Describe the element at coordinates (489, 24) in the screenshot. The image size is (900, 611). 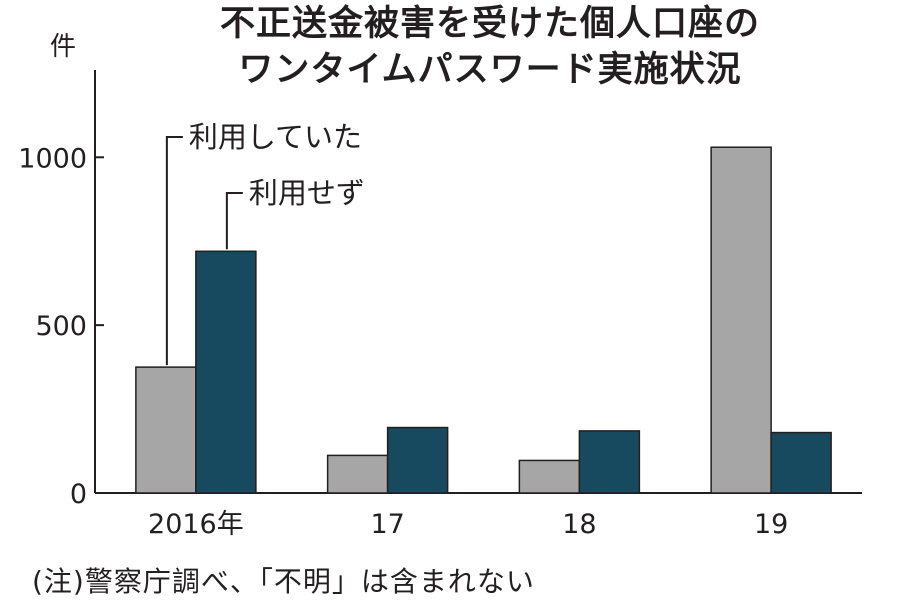
I see `chart-title: 不正送金被害を受けた個人口座の` at that location.